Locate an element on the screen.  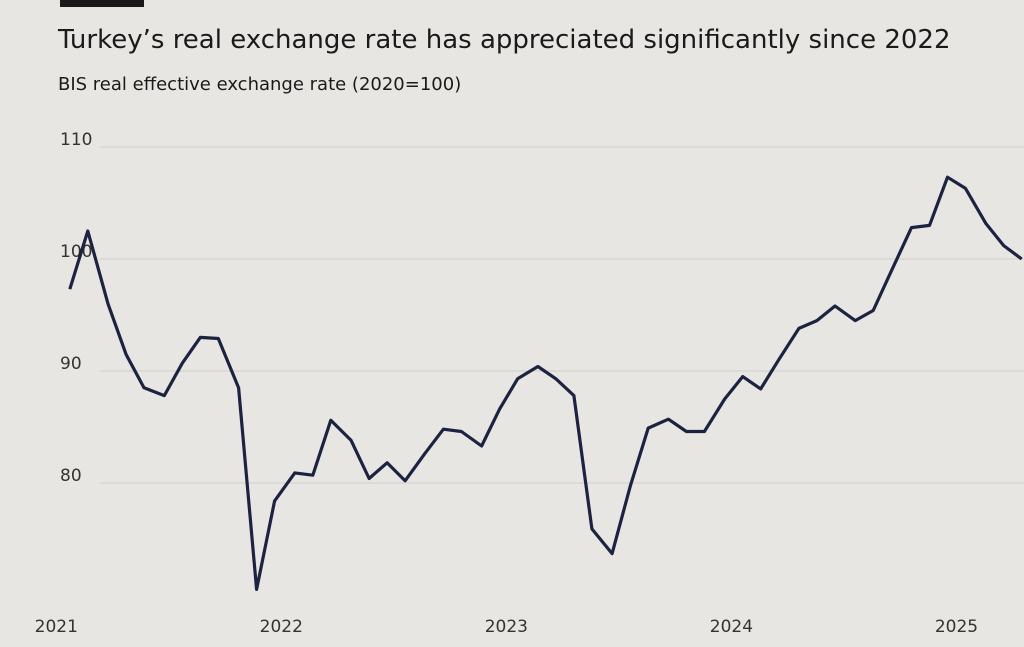
x-tick-label: 2025 is located at coordinates (956, 627).